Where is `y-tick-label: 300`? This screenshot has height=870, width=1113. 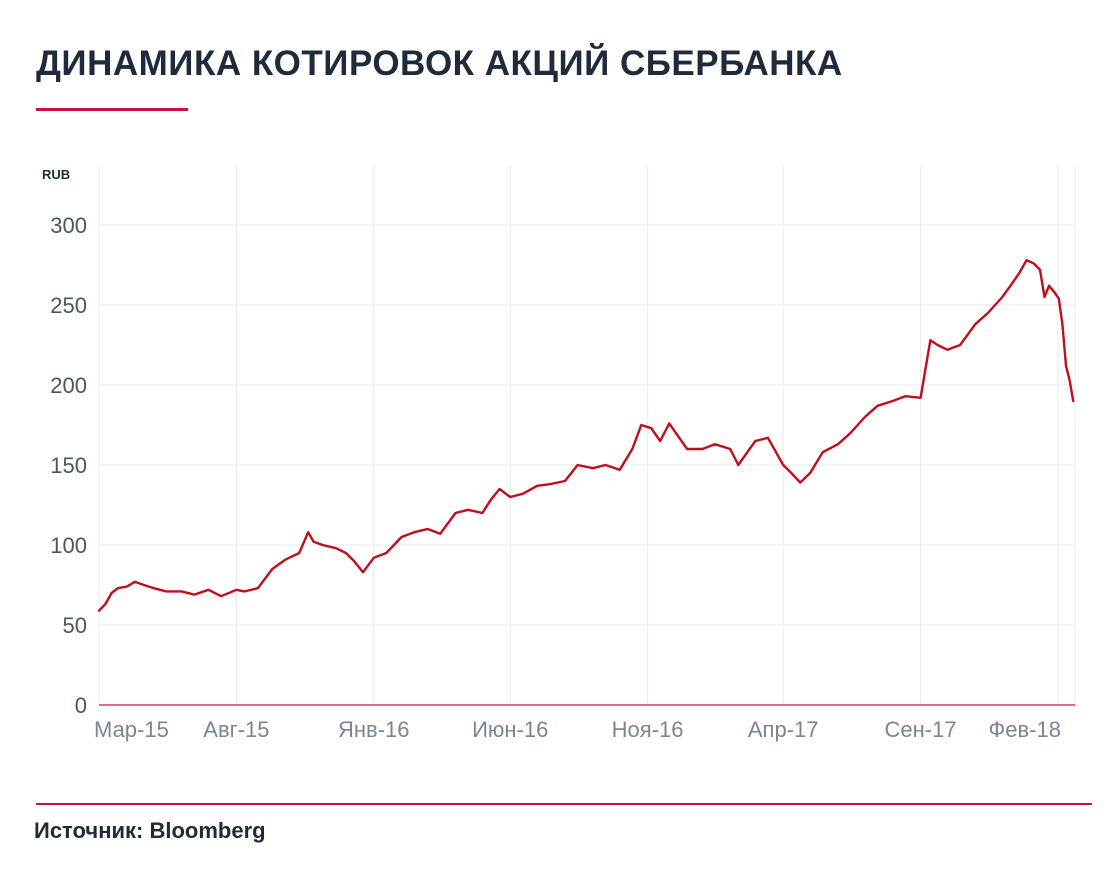 y-tick-label: 300 is located at coordinates (68, 225).